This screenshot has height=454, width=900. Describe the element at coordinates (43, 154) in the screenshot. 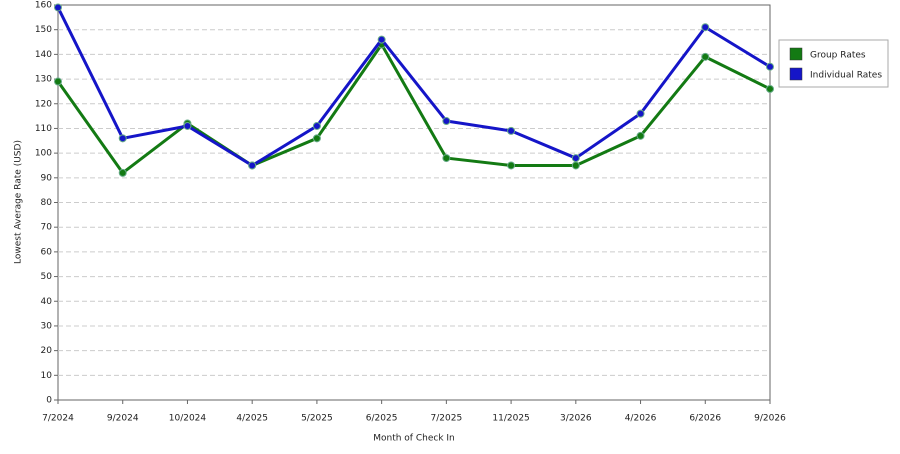

I see `y-tick-label: 100` at that location.